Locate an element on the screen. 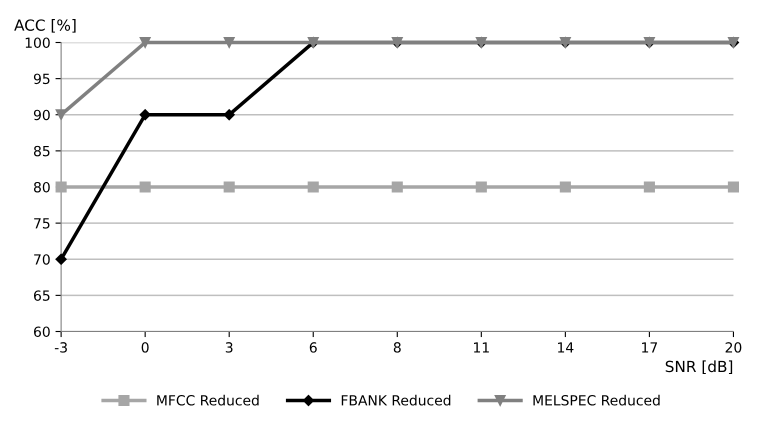 The width and height of the screenshot is (764, 425). y-tick-label: 95 is located at coordinates (42, 79).